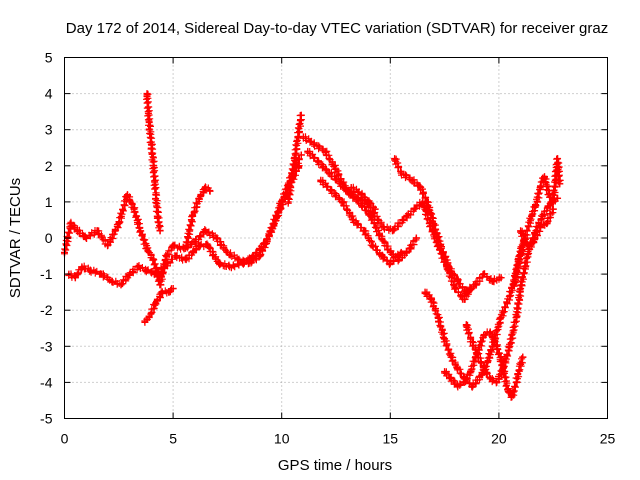 The image size is (640, 480). Describe the element at coordinates (46, 419) in the screenshot. I see `y-tick-label: -5` at that location.